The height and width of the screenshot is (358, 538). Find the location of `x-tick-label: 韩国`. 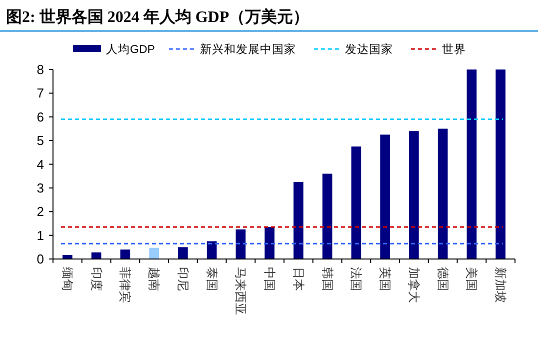

x-tick-label: 韩国 is located at coordinates (327, 279).